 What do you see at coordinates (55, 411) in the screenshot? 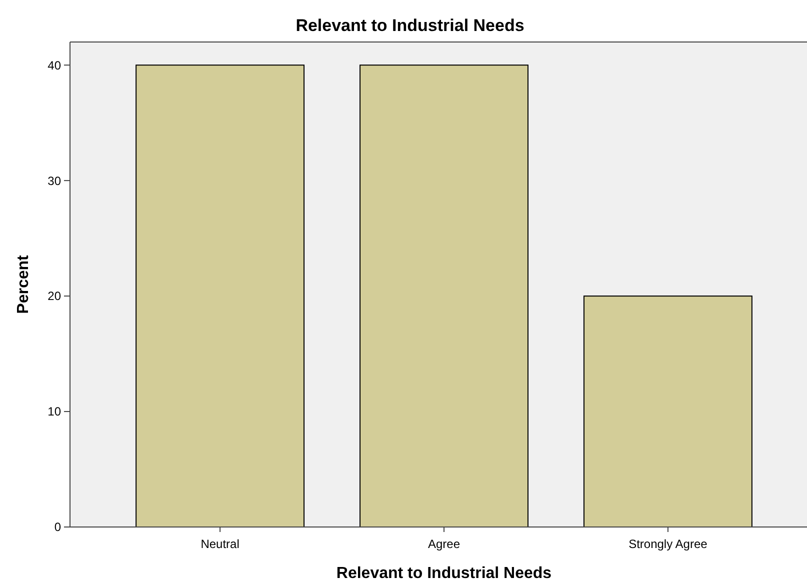
I see `y-tick-label: 10` at bounding box center [55, 411].